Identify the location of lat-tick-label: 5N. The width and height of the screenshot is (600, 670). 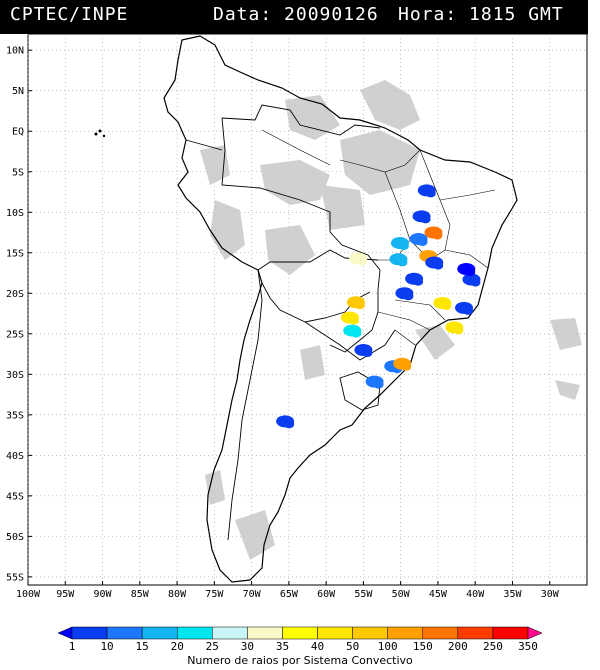
(18, 91).